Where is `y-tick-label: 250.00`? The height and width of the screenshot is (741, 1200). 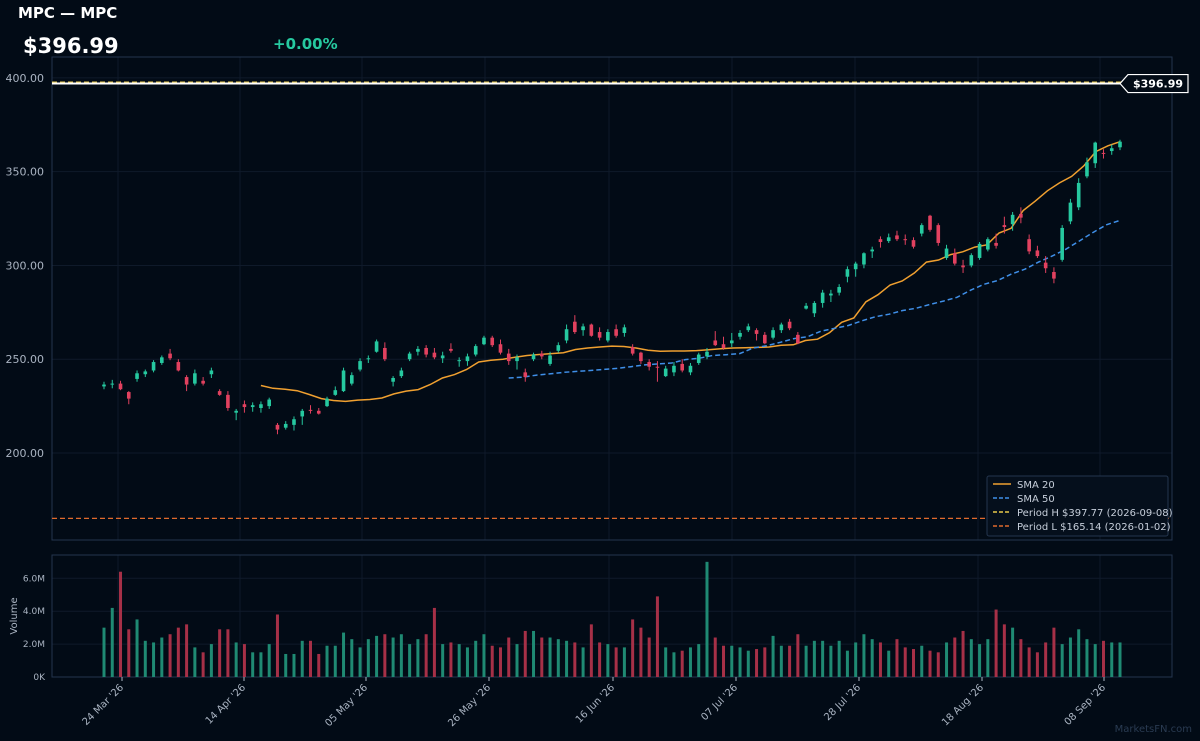 y-tick-label: 250.00 is located at coordinates (25, 359).